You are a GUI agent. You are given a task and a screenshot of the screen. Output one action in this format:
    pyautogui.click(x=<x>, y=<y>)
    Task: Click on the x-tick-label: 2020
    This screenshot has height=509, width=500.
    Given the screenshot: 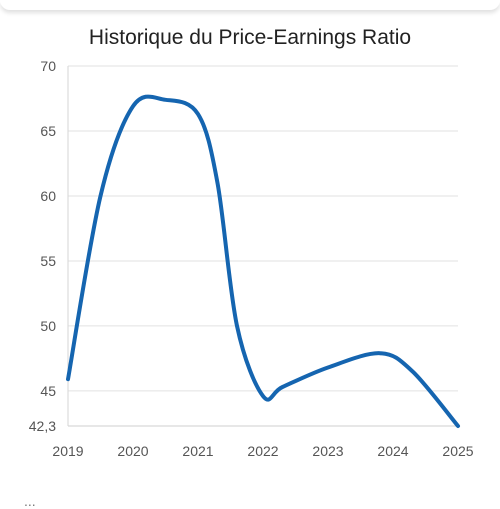 What is the action you would take?
    pyautogui.click(x=132, y=451)
    